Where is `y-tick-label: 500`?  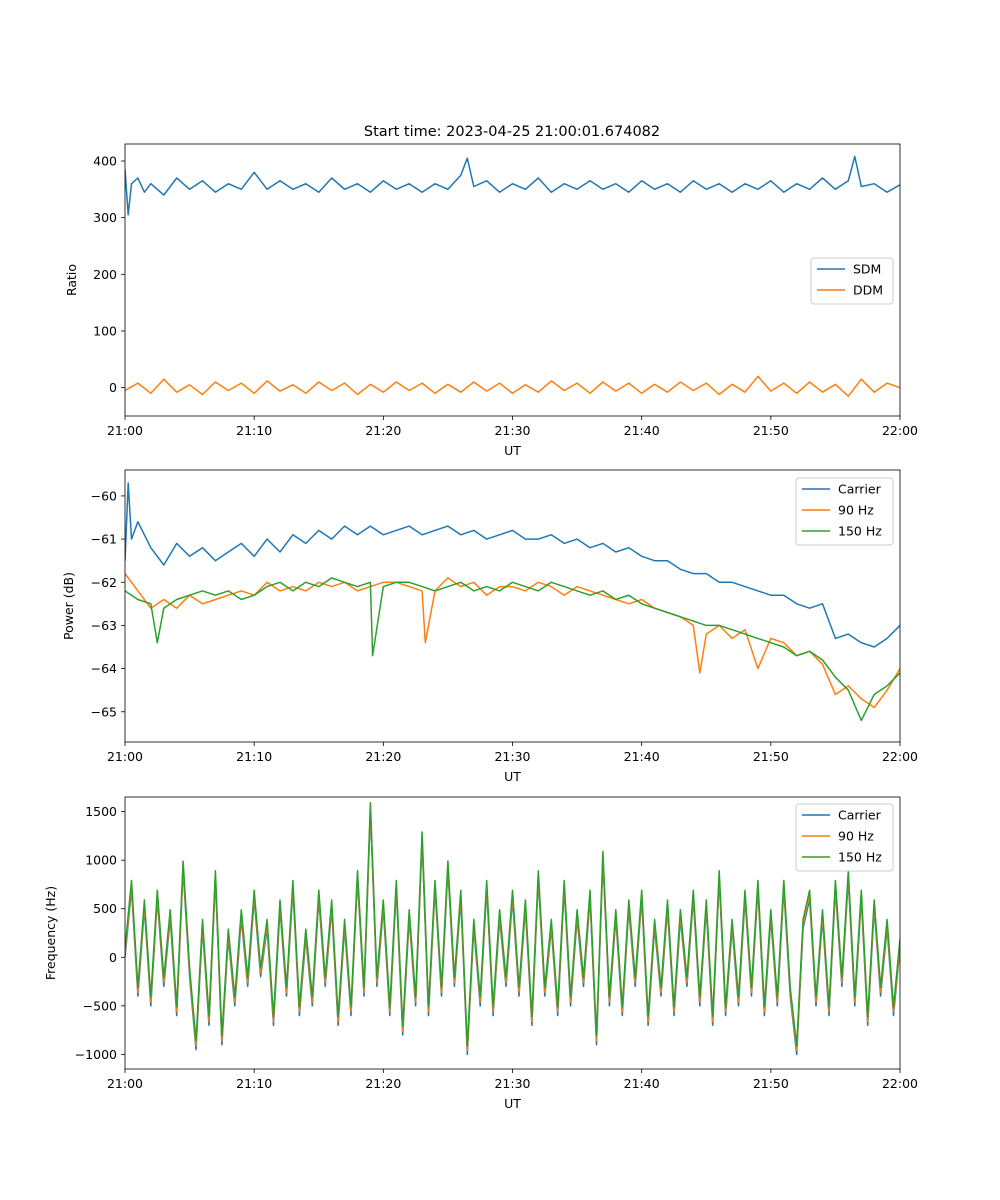
y-tick-label: 500 is located at coordinates (105, 908).